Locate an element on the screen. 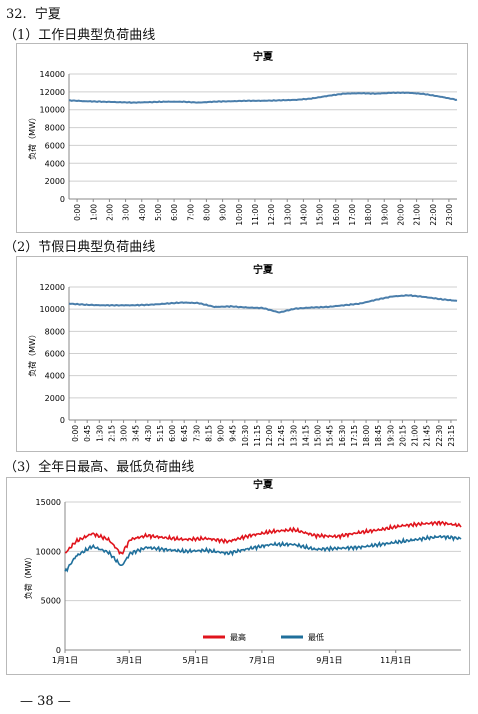 This screenshot has width=478, height=714. chart2-xtick-label: 6:45 is located at coordinates (184, 433).